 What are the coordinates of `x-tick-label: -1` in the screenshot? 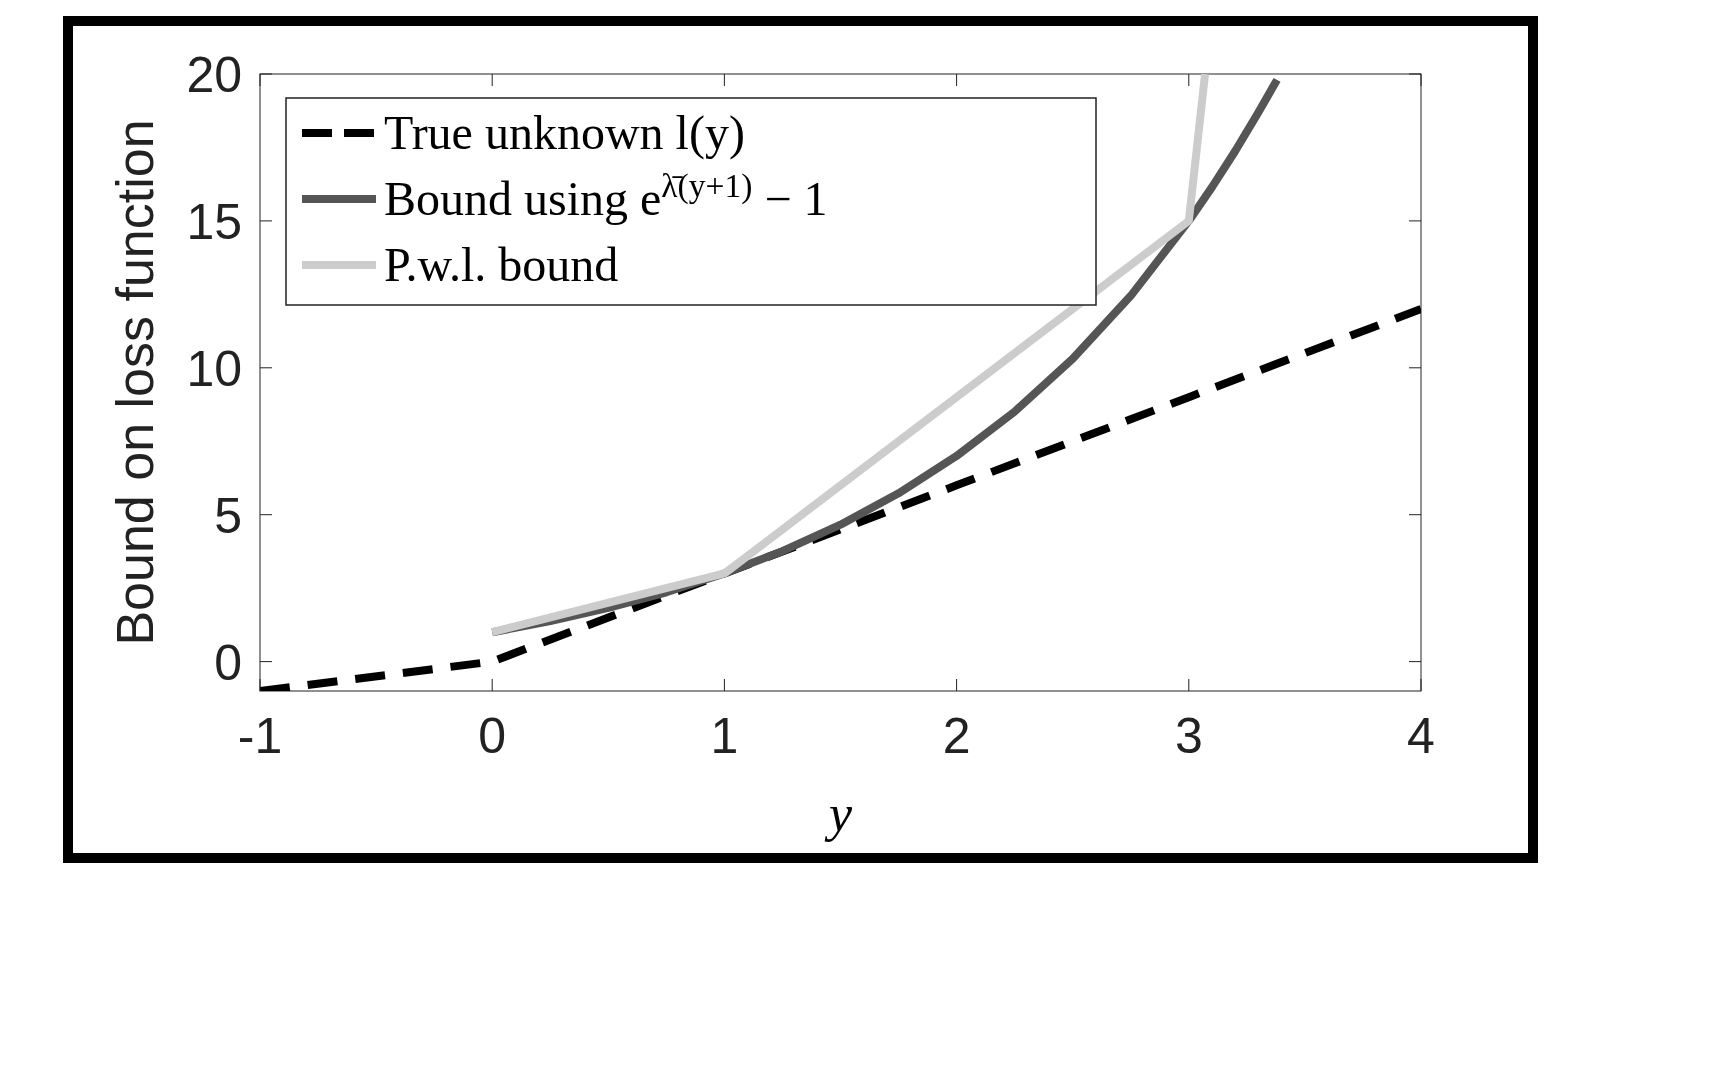 It's located at (260, 736).